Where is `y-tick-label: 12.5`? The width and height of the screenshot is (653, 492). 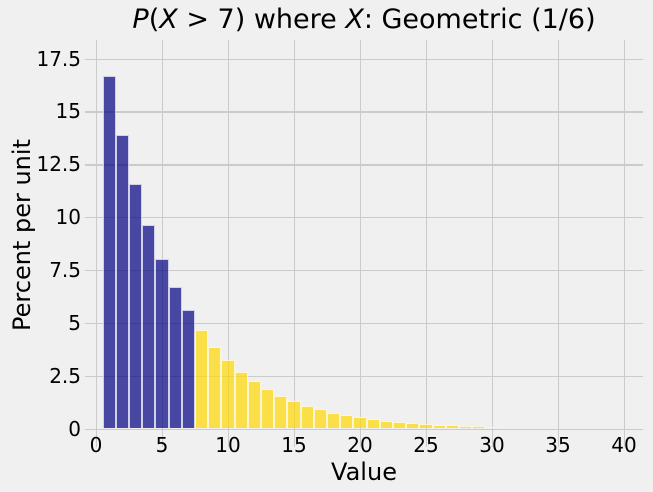 y-tick-label: 12.5 is located at coordinates (58, 164).